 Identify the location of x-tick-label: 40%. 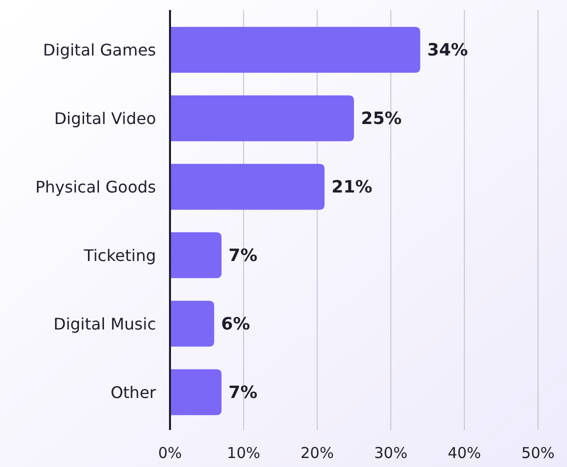
(465, 453).